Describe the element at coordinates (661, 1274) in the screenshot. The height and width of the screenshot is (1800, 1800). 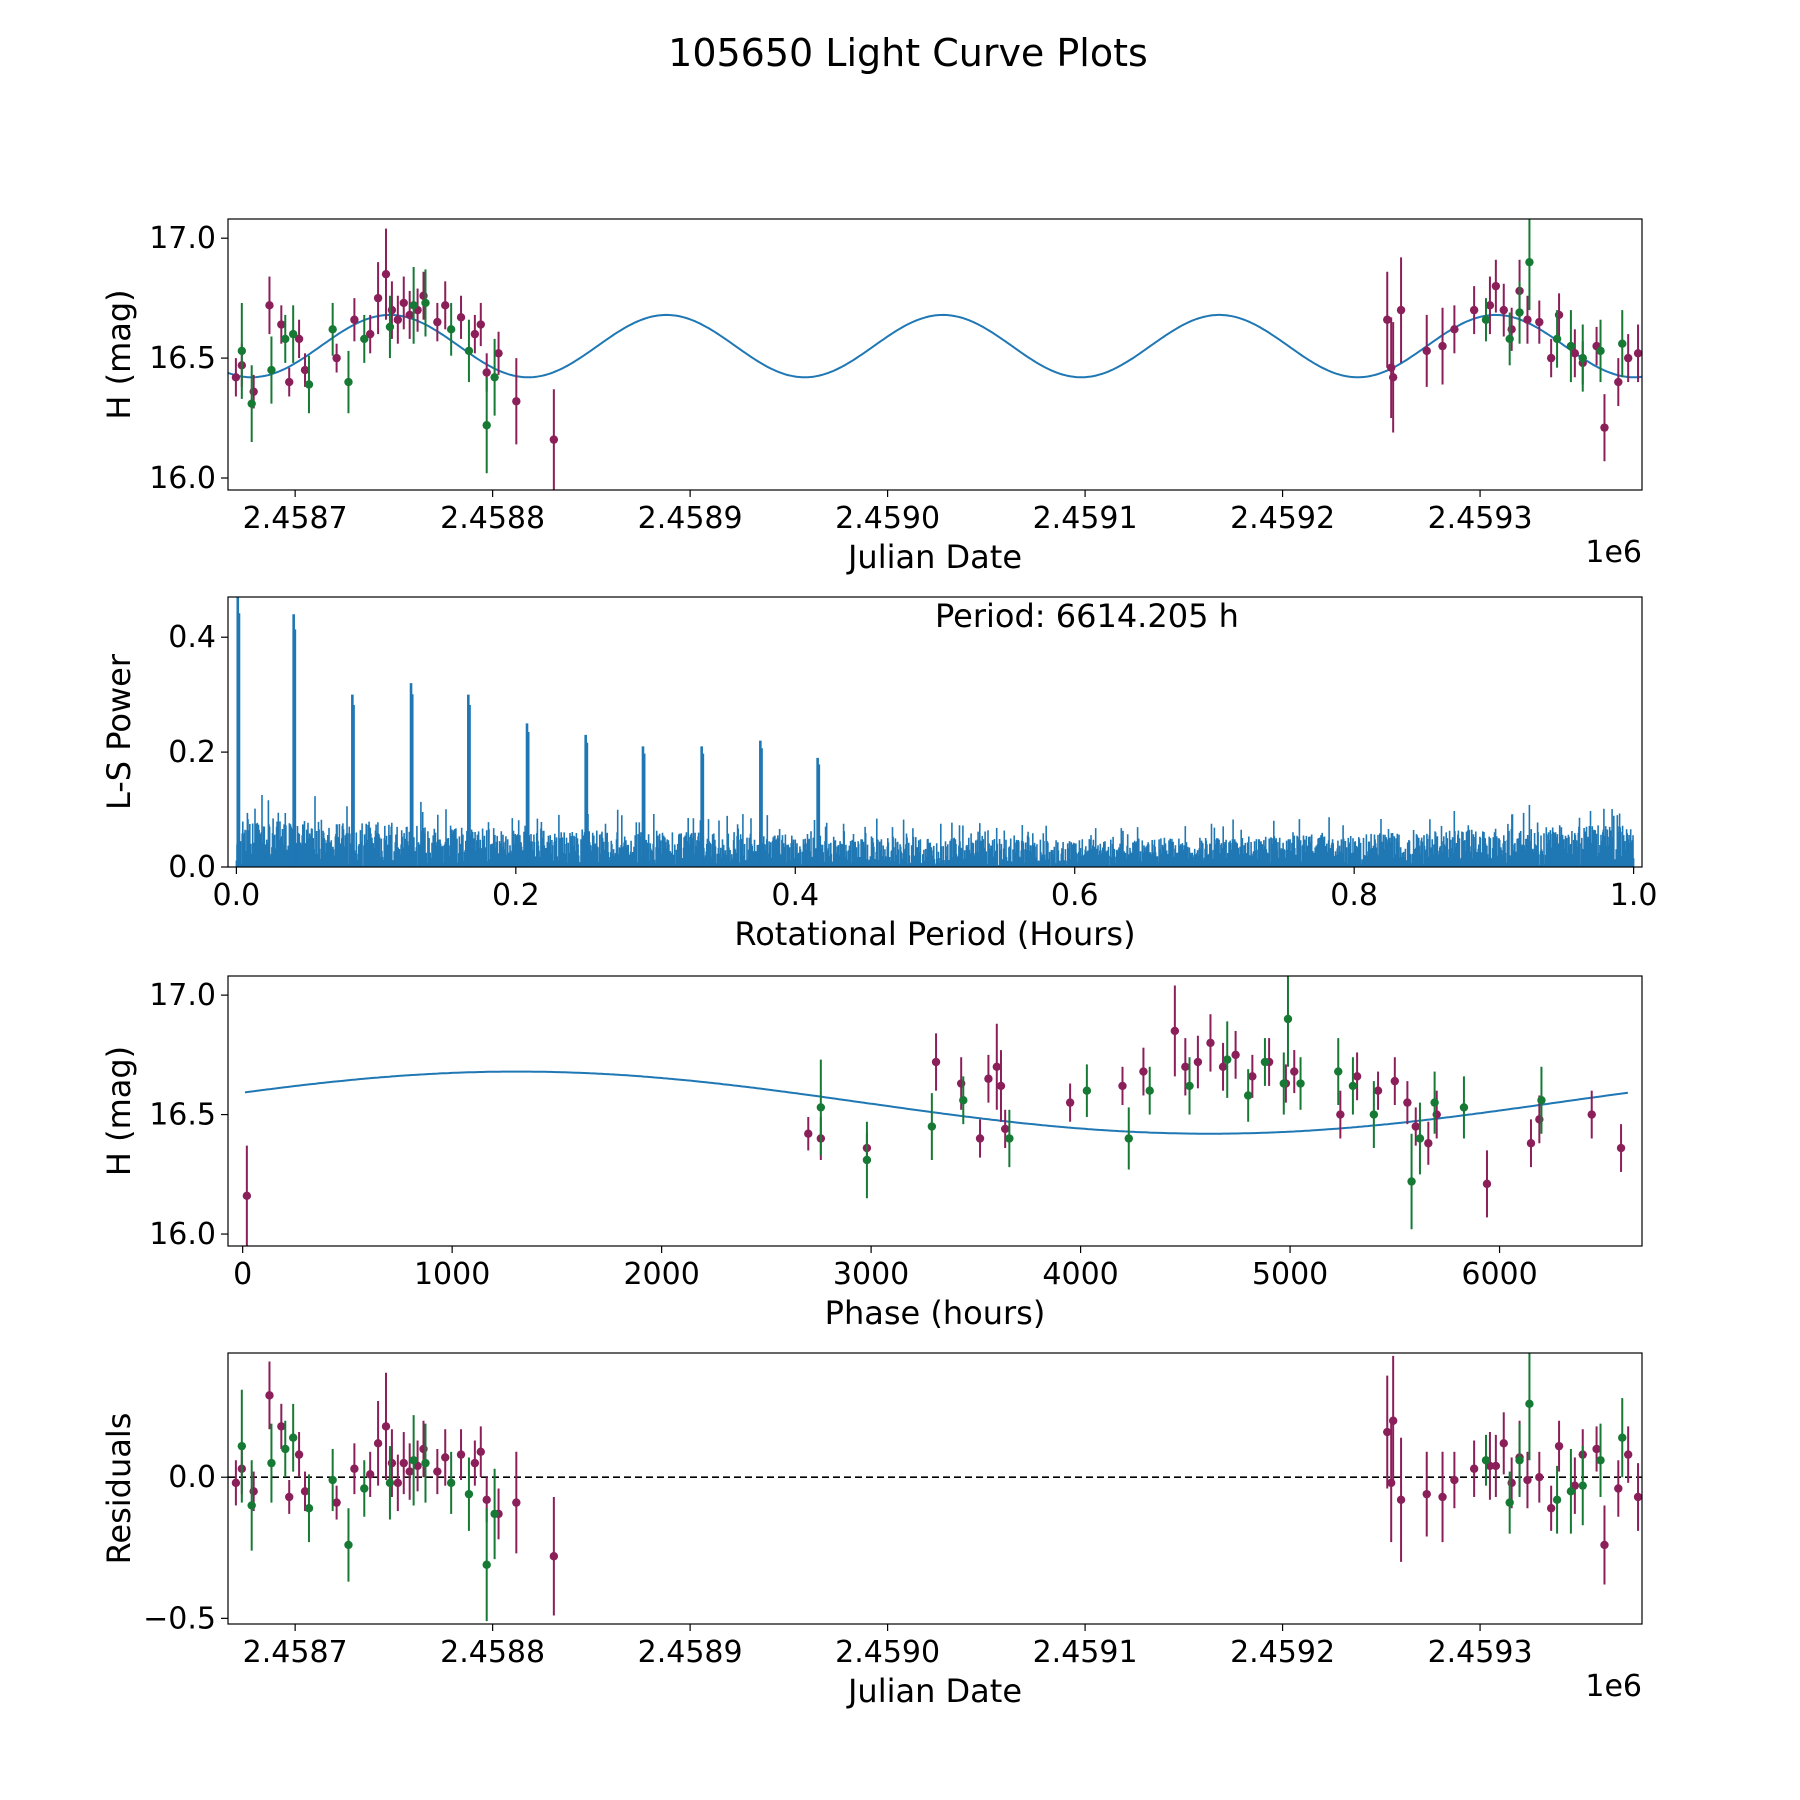
I see `x-tick-label: 2000` at that location.